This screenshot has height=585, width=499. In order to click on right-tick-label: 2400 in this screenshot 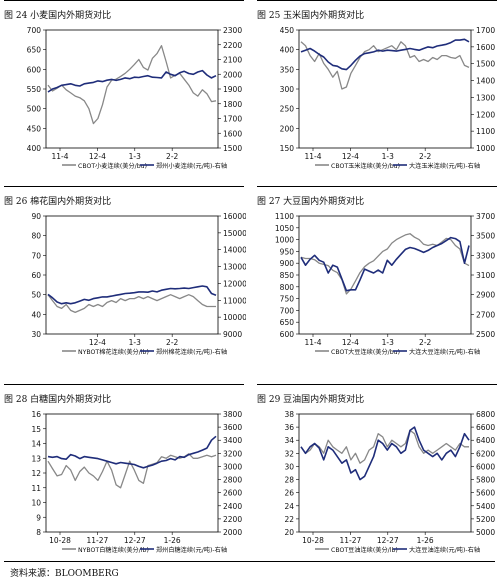, I will do `click(232, 506)`.